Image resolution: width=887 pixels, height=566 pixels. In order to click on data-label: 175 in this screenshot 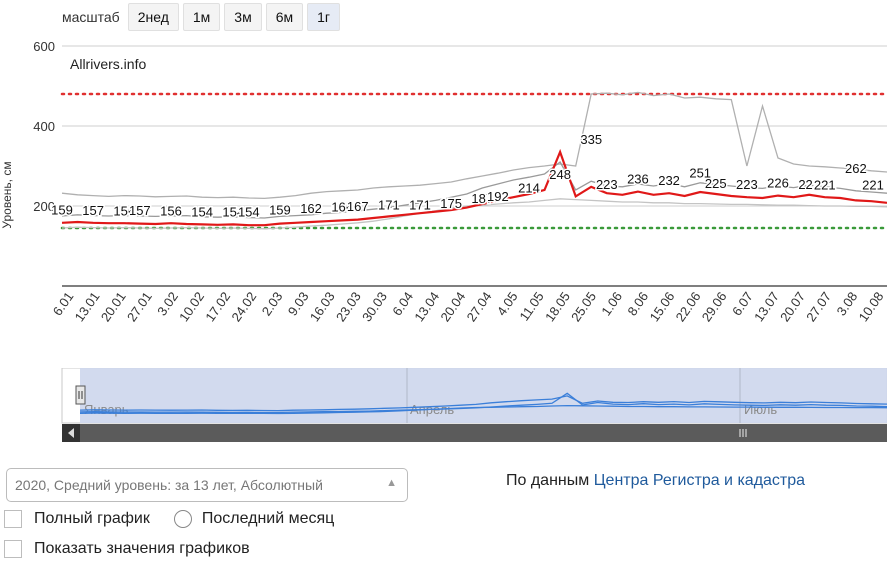, I will do `click(451, 203)`.